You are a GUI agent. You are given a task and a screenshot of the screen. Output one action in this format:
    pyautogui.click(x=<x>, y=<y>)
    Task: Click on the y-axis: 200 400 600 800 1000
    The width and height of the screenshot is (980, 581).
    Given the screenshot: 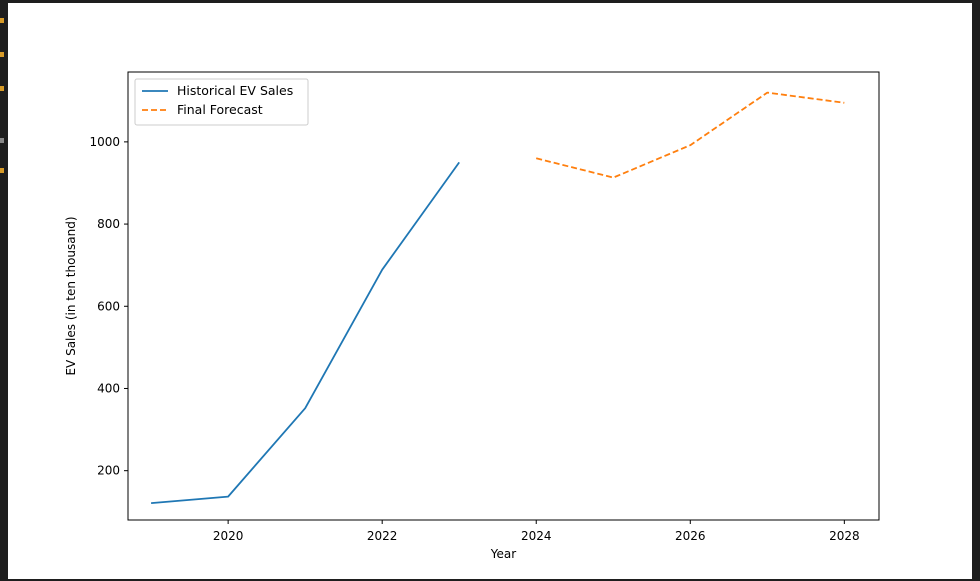 What is the action you would take?
    pyautogui.click(x=108, y=306)
    